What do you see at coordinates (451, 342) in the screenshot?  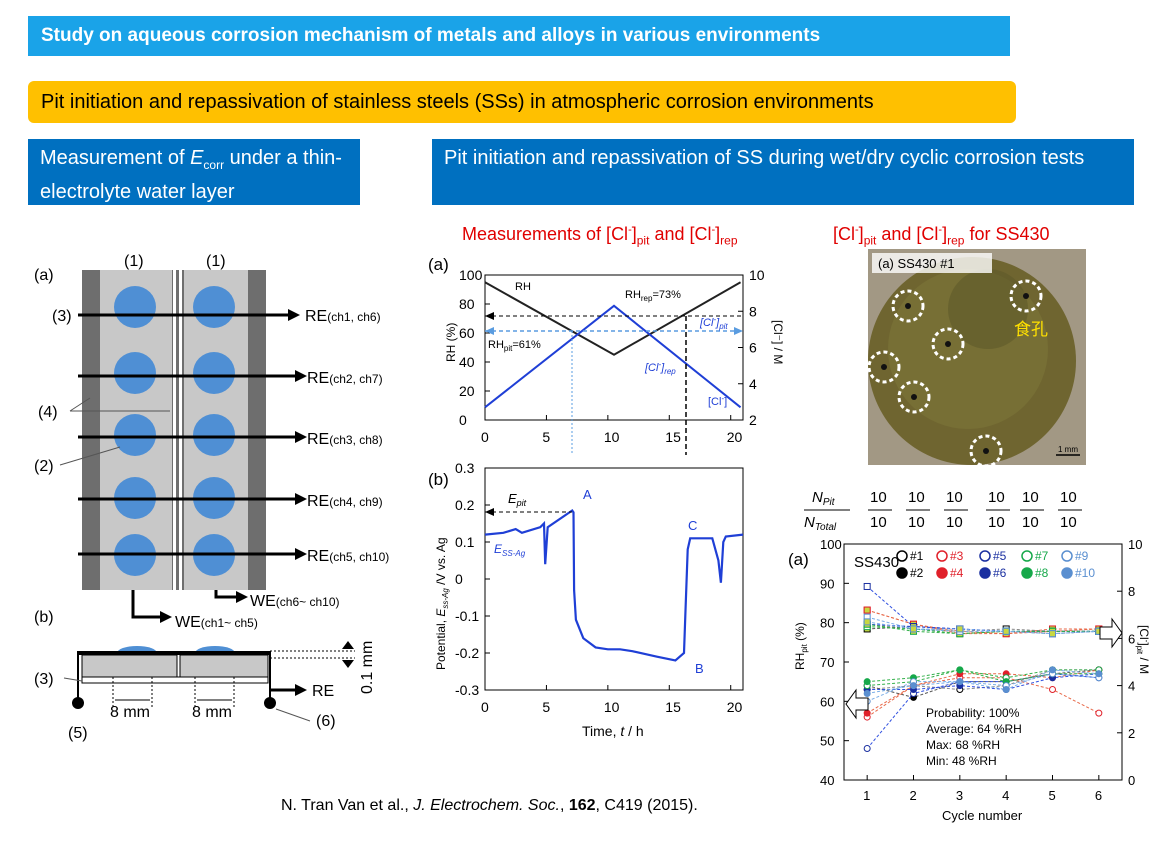 I see `chart-a-ylabel: RH (%)` at bounding box center [451, 342].